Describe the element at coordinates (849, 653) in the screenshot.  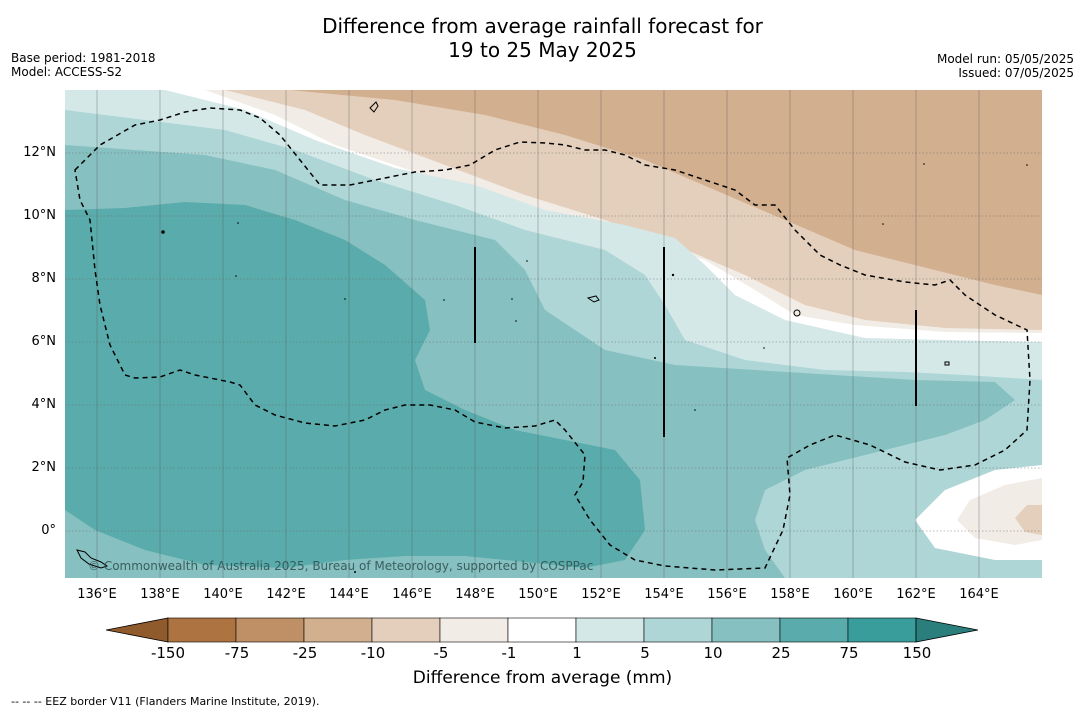
I see `colorbar-tick: 75` at that location.